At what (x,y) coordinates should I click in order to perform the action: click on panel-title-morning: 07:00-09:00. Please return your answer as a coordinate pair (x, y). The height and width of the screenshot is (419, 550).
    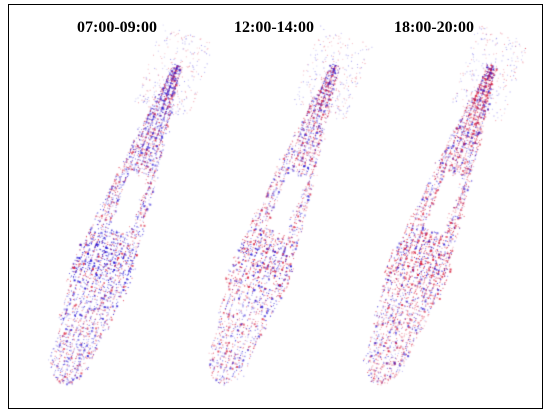
    Looking at the image, I should click on (117, 27).